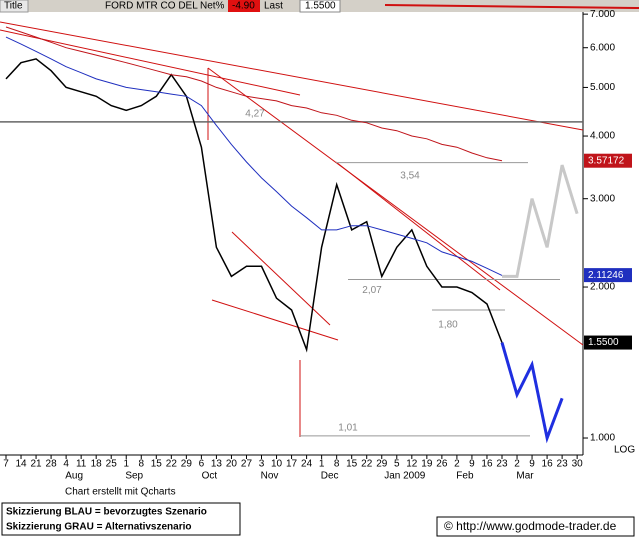 The image size is (639, 539). I want to click on last-value: 1.5500, so click(320, 6).